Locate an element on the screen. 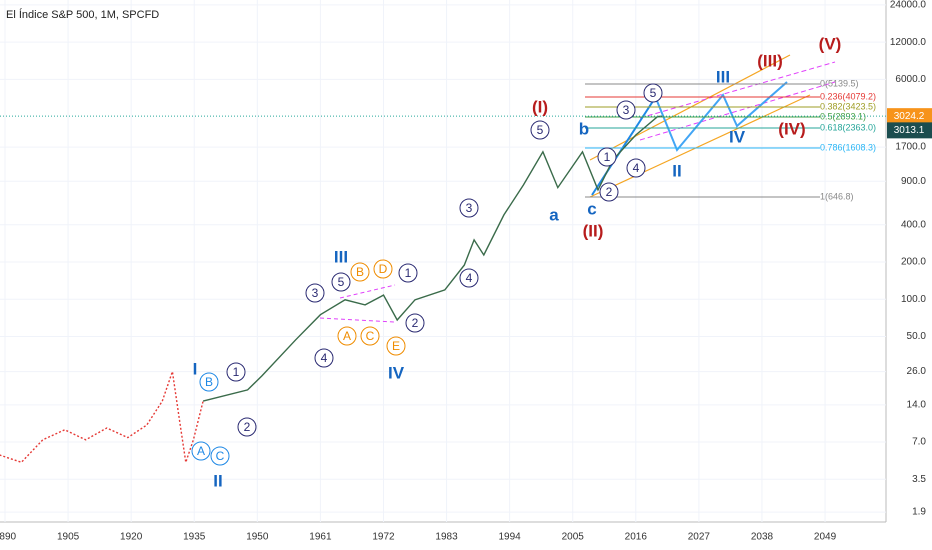  y-tick-label: 14.0 is located at coordinates (917, 404).